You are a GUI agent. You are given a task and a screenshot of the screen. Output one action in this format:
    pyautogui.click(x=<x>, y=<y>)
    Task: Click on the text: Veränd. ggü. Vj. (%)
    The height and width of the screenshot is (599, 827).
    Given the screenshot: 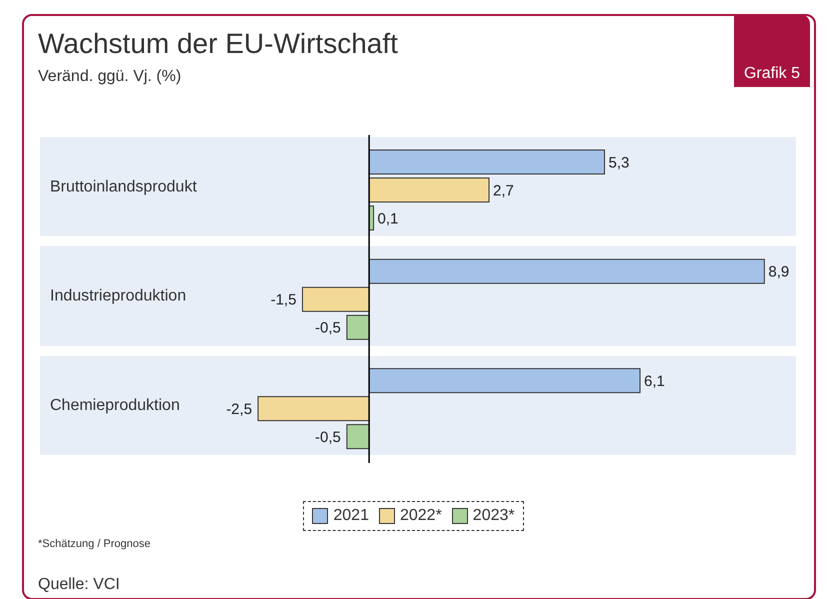 What is the action you would take?
    pyautogui.click(x=110, y=77)
    